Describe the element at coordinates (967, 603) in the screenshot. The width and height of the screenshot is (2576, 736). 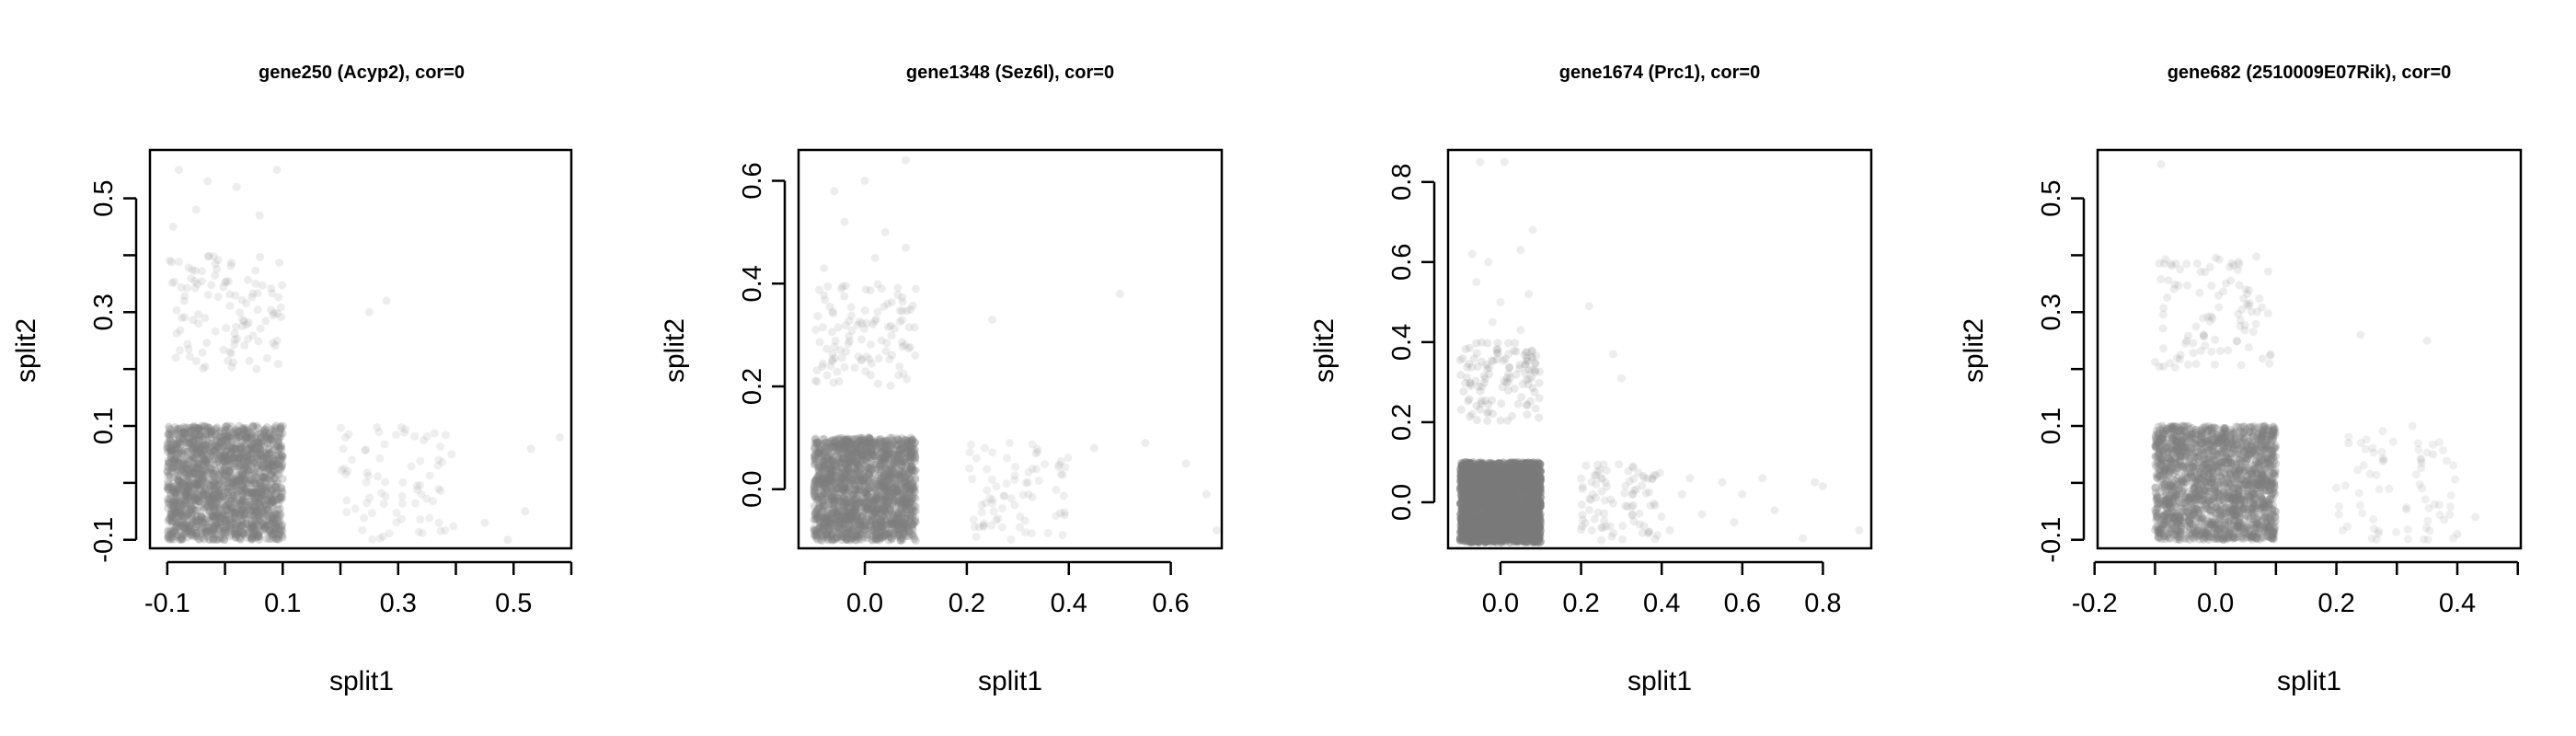
I see `x-tick-label: 0.2` at that location.